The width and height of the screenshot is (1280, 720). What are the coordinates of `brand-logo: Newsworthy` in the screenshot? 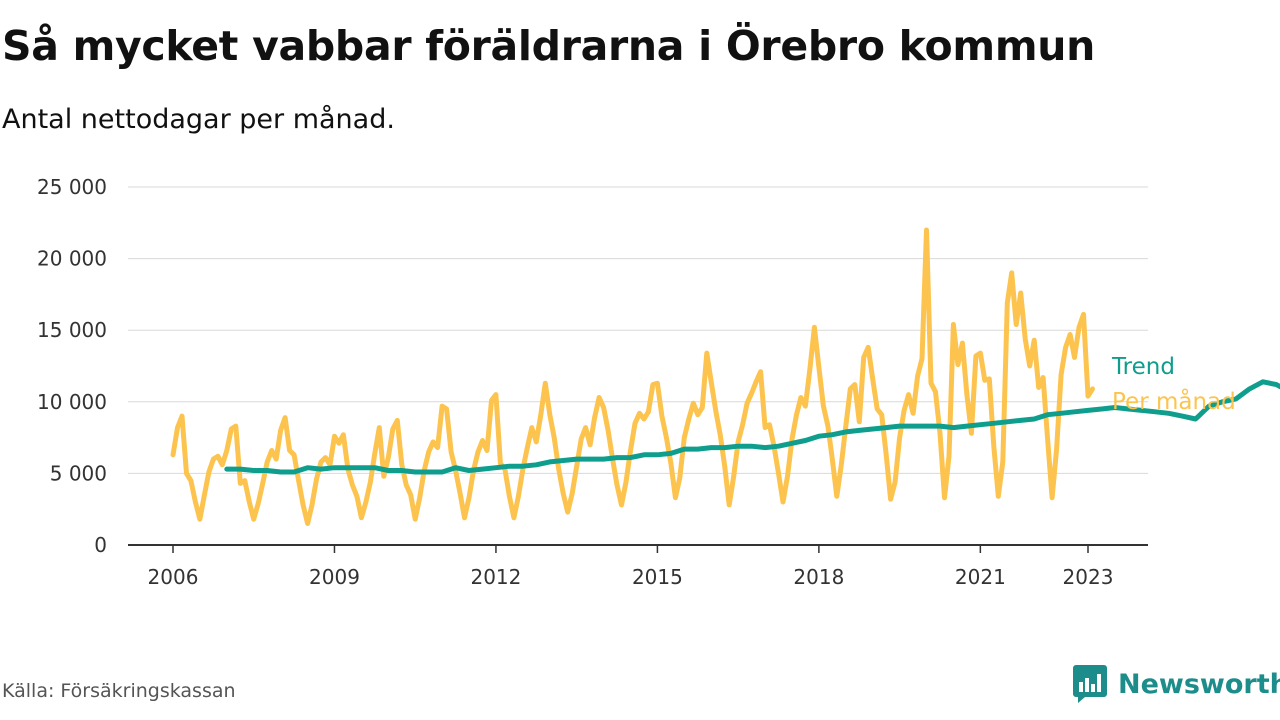 It's located at (1176, 684).